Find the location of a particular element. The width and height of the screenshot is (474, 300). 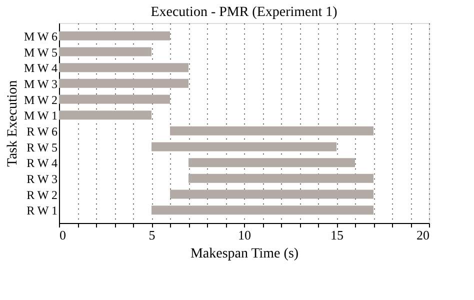

x-tick-label: 10 is located at coordinates (244, 235).